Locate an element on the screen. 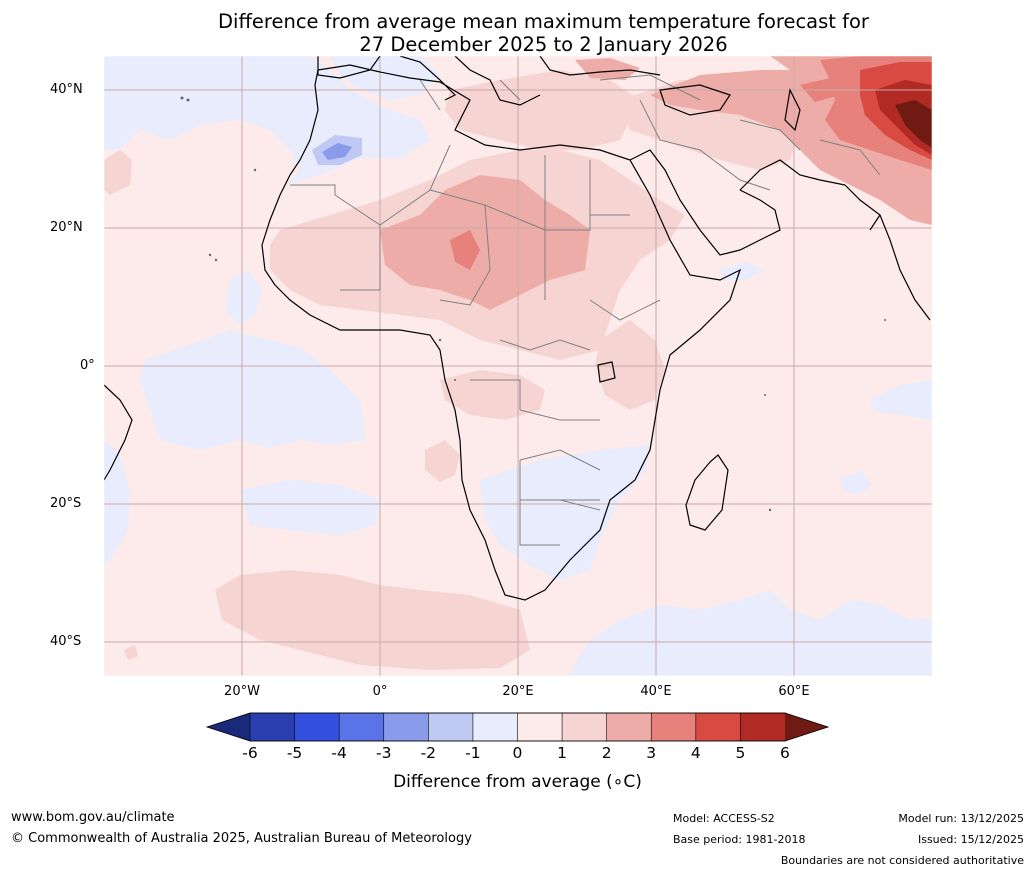 The image size is (1035, 873). anomaly-warm-angola-coast is located at coordinates (442, 461).